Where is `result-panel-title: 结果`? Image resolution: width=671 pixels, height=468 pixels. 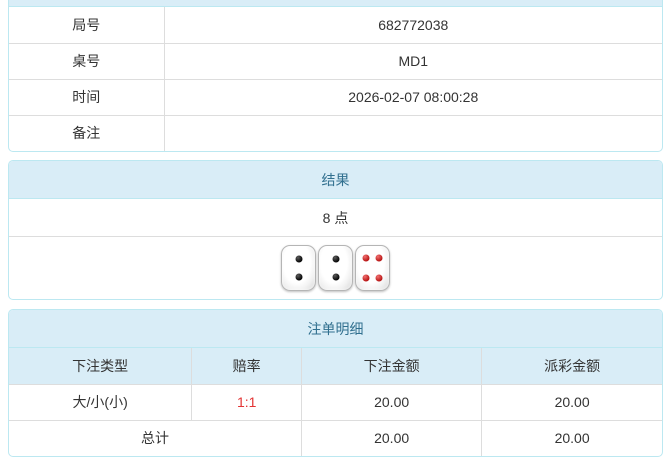 result-panel-title: 结果 is located at coordinates (335, 180).